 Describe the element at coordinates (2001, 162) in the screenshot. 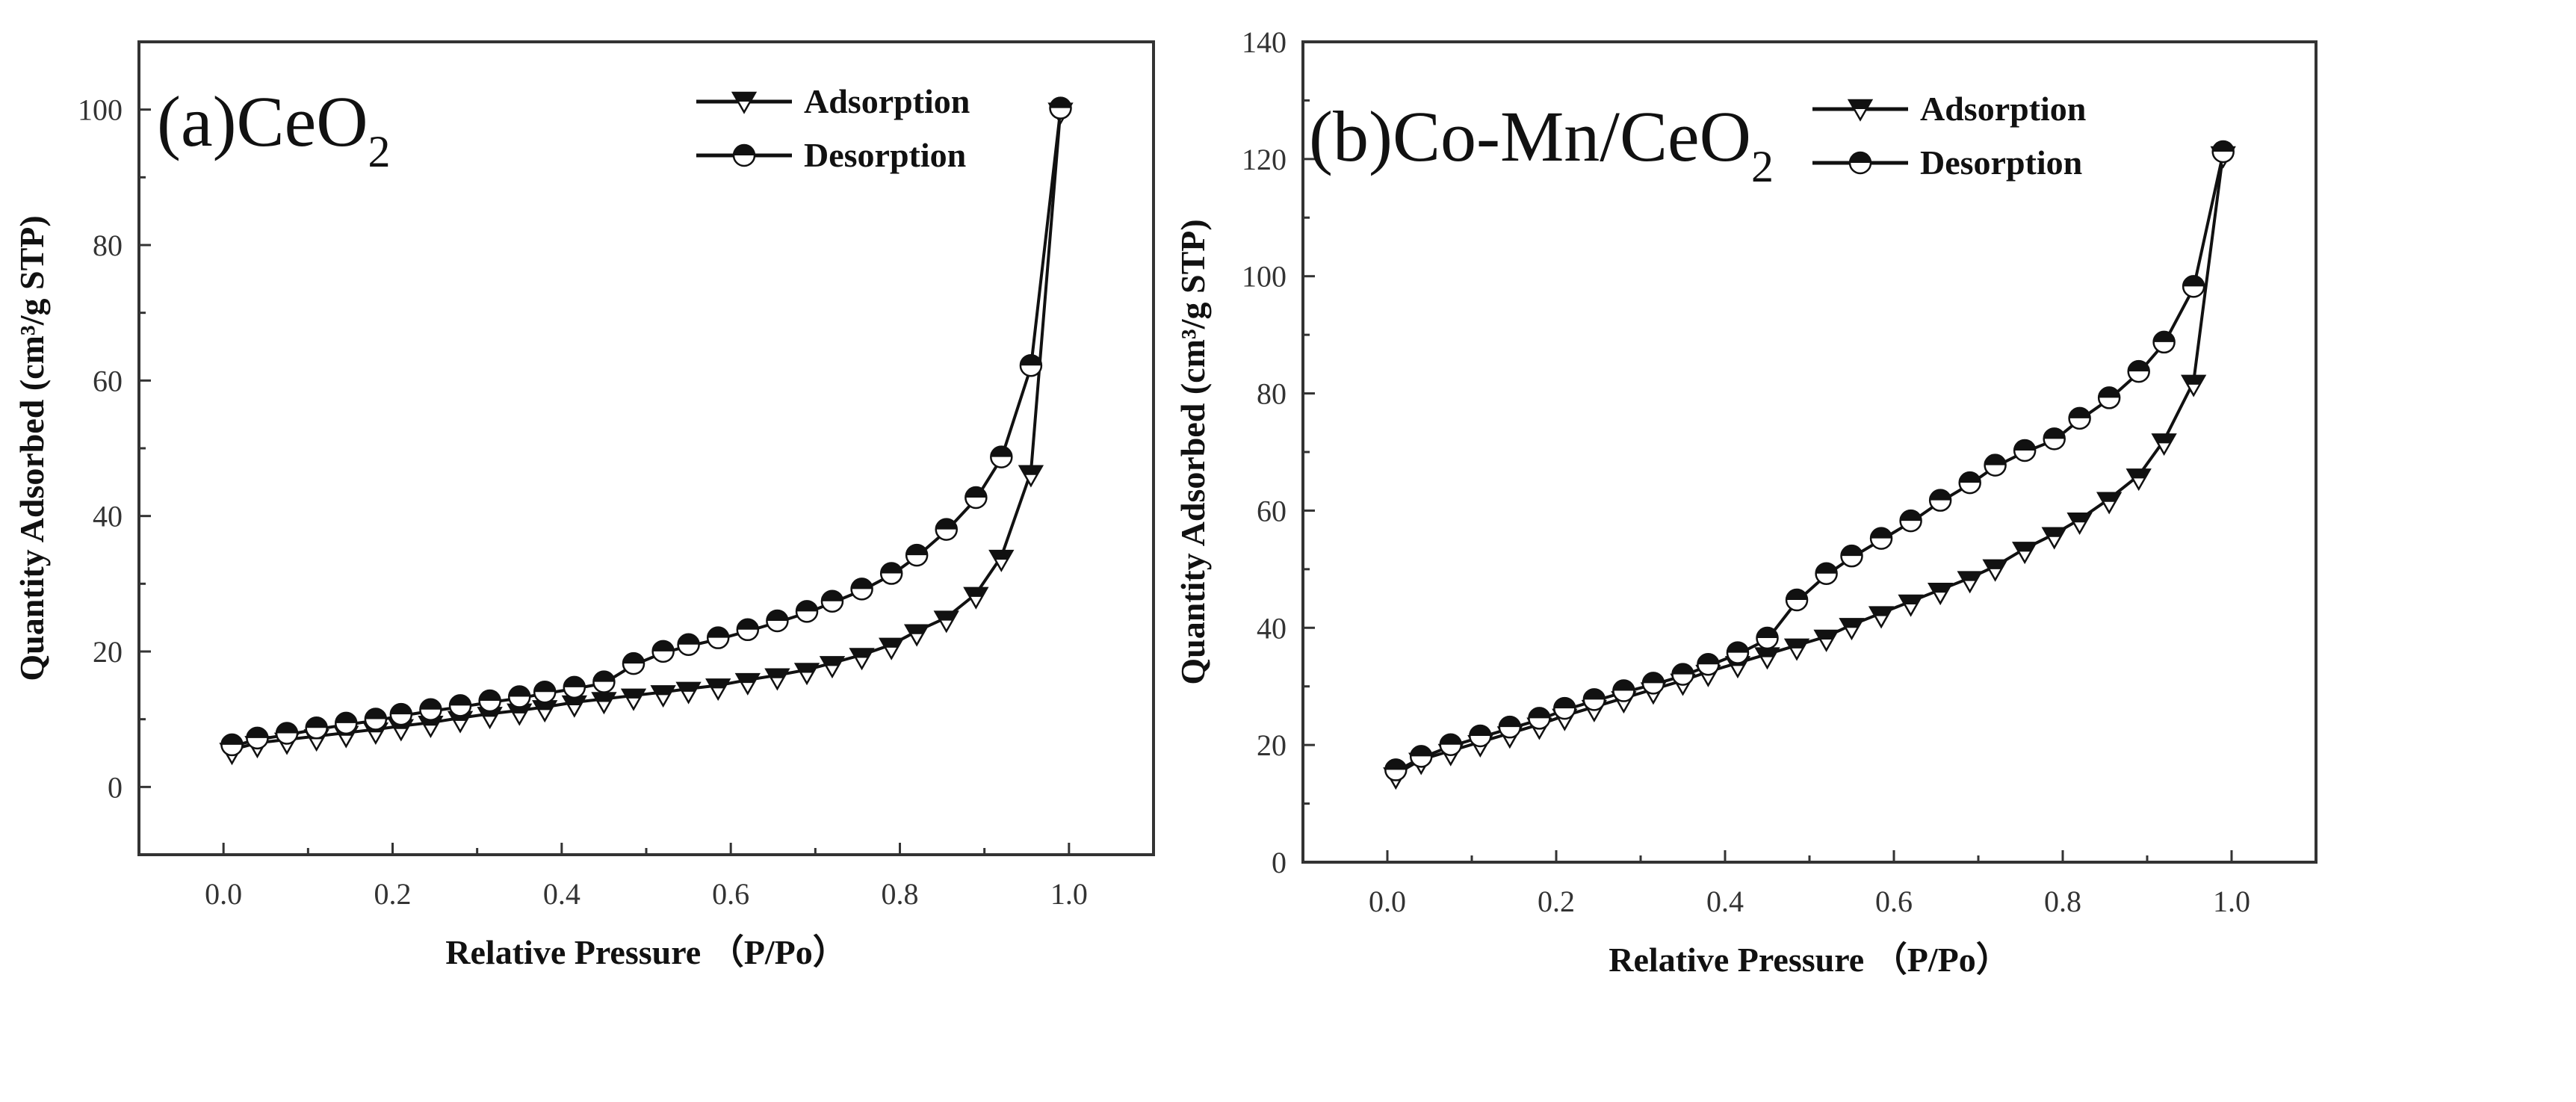

I see `legend-label: Desorption` at that location.